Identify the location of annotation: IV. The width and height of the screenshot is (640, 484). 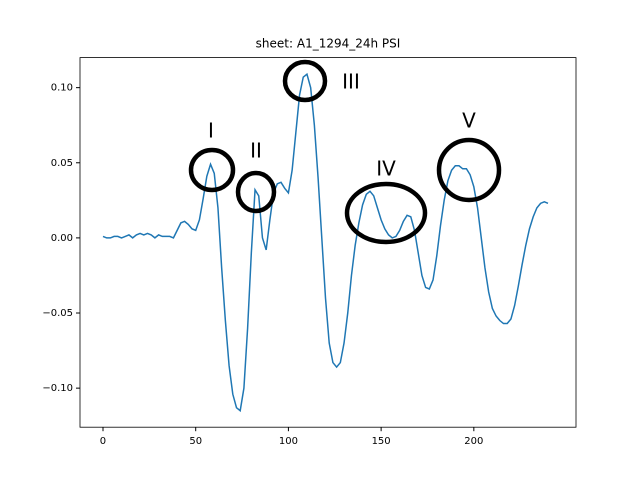
(386, 169).